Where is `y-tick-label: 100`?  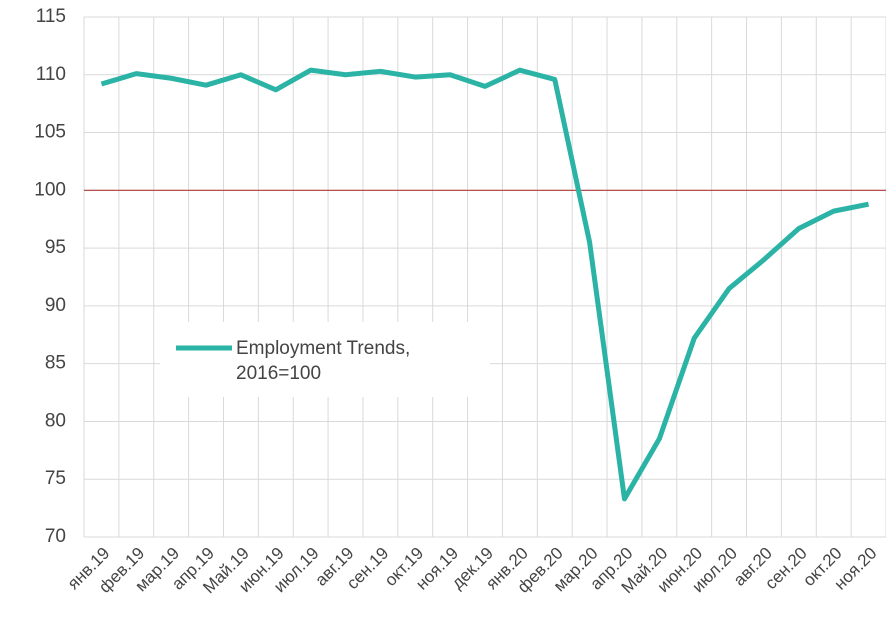 y-tick-label: 100 is located at coordinates (50, 189).